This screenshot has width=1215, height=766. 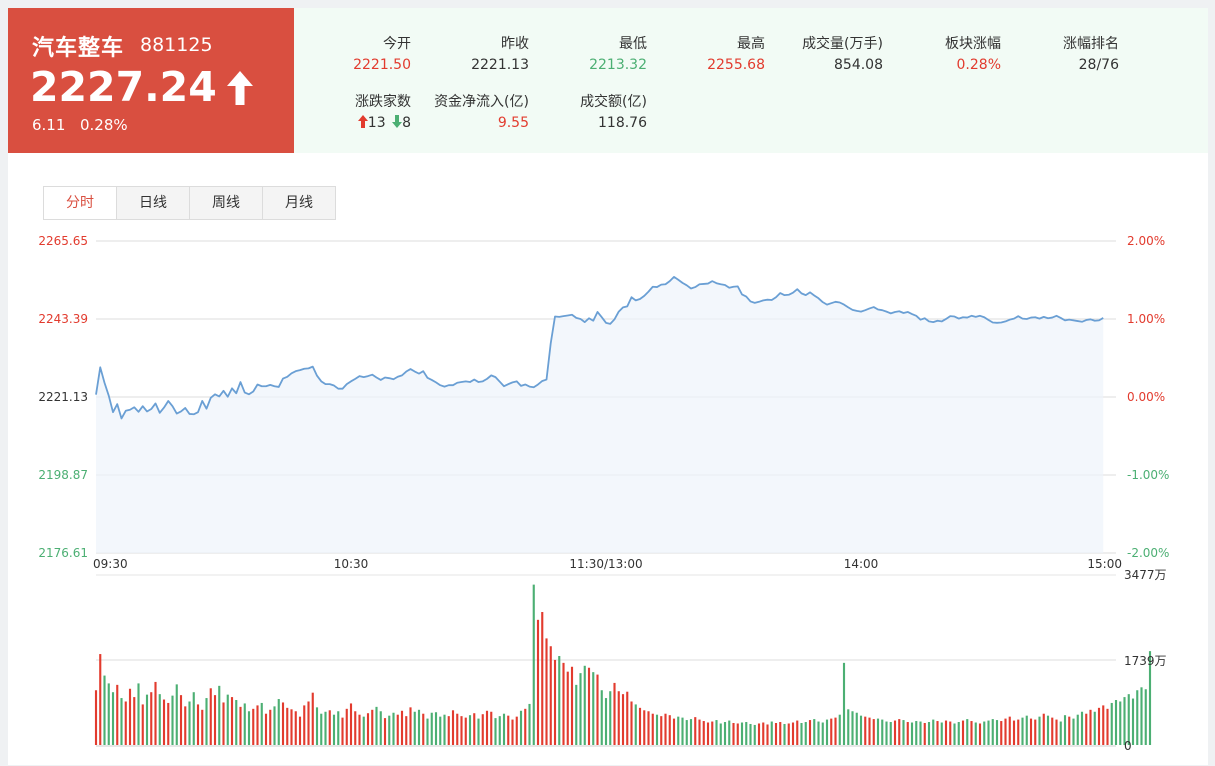 What do you see at coordinates (226, 203) in the screenshot?
I see `tab-weekly: 周线` at bounding box center [226, 203].